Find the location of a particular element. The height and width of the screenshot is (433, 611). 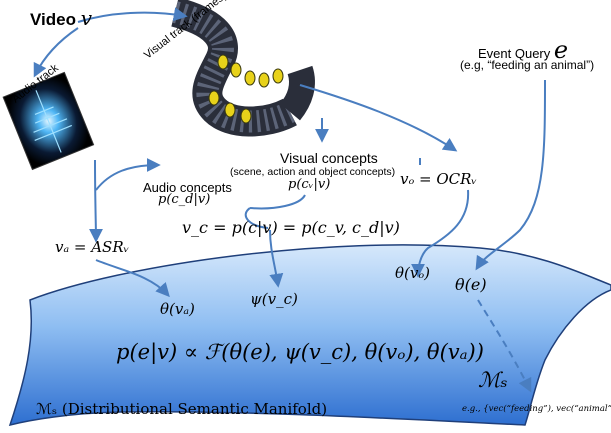

theta-e-label: θ(e) is located at coordinates (471, 284).